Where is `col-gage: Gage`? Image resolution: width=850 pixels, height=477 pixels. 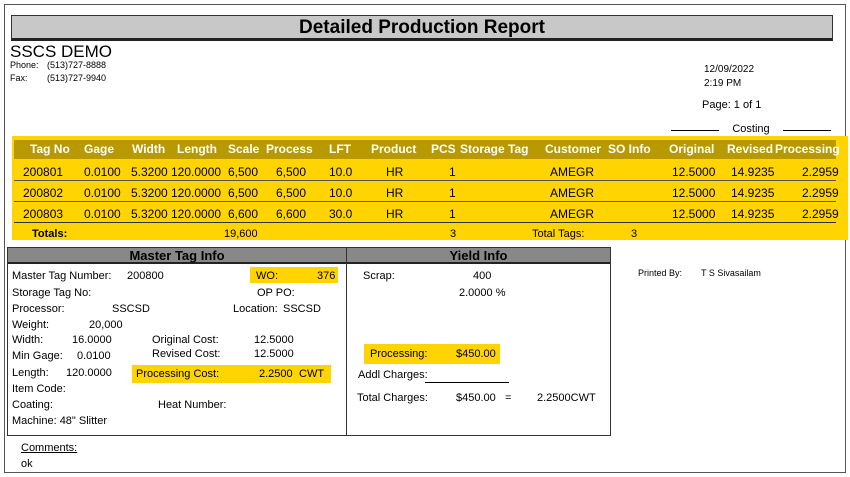
col-gage: Gage is located at coordinates (99, 149).